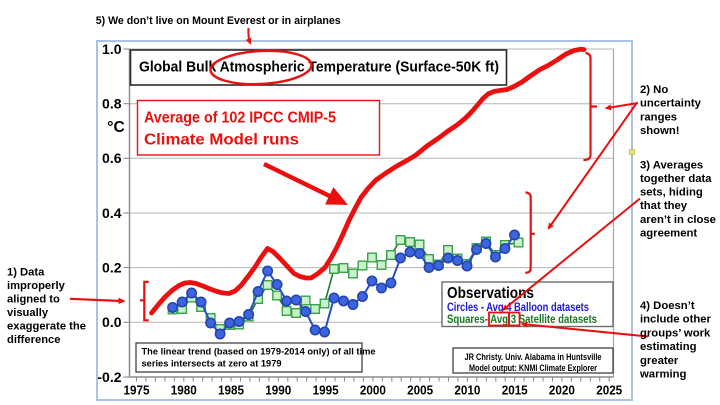  What do you see at coordinates (664, 206) in the screenshot?
I see `svg-text: that they` at bounding box center [664, 206].